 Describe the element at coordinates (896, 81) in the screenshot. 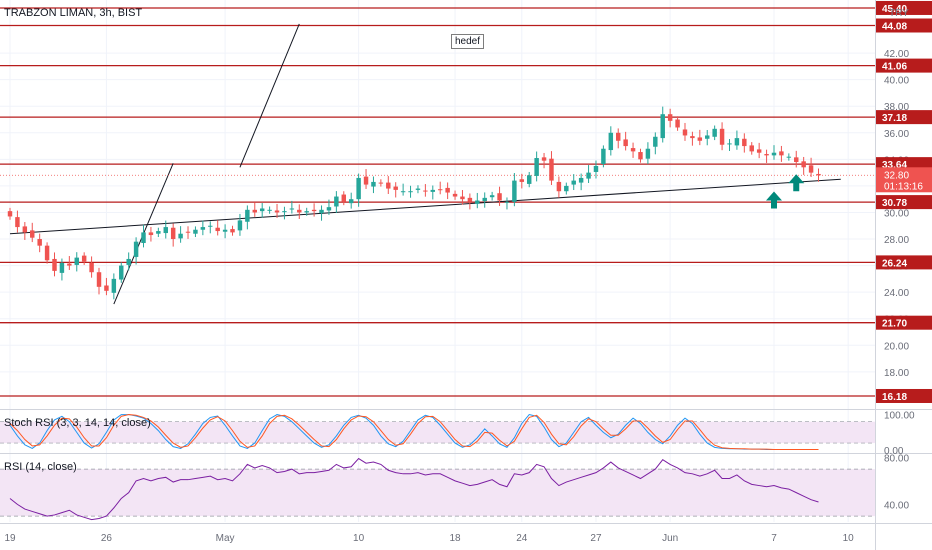

I see `price-tick-label: 40.00` at that location.